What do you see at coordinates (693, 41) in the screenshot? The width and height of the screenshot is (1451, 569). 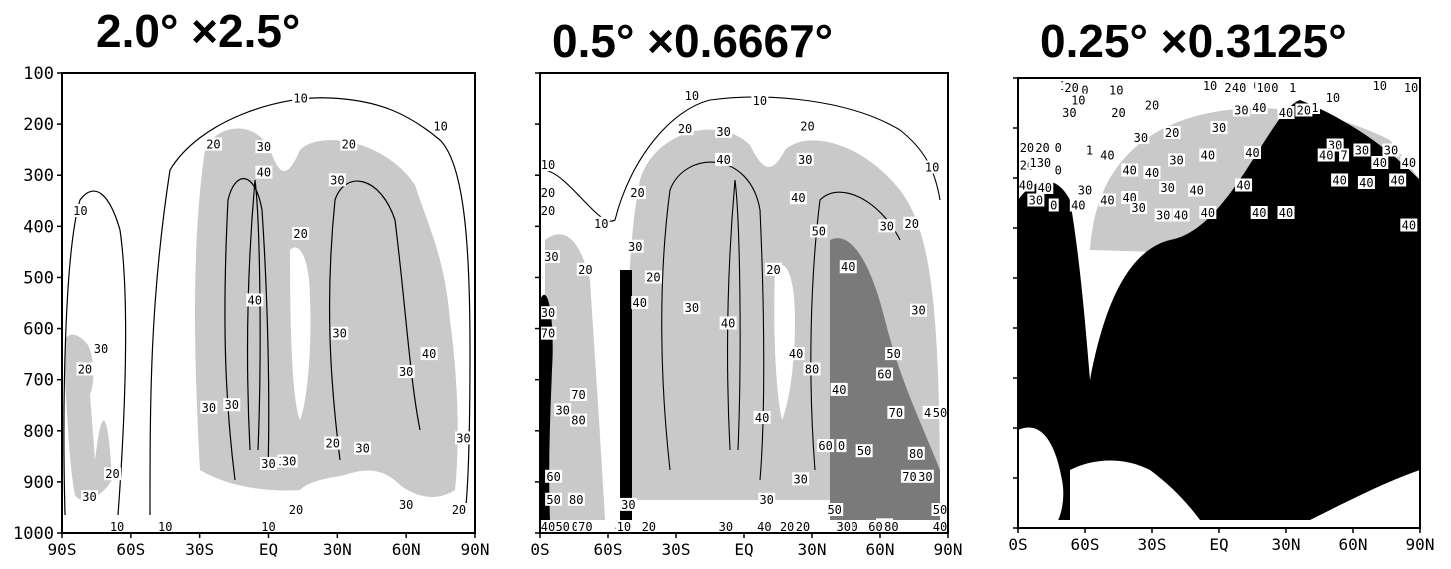 I see `panel-title-2: 0.5° ×0.6667°` at bounding box center [693, 41].